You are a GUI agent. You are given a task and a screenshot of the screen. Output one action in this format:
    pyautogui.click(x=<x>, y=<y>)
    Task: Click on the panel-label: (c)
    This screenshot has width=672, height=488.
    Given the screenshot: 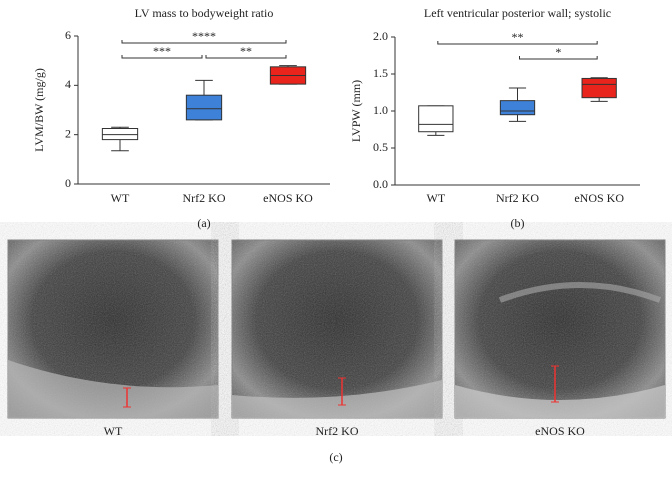 What is the action you would take?
    pyautogui.click(x=335, y=457)
    